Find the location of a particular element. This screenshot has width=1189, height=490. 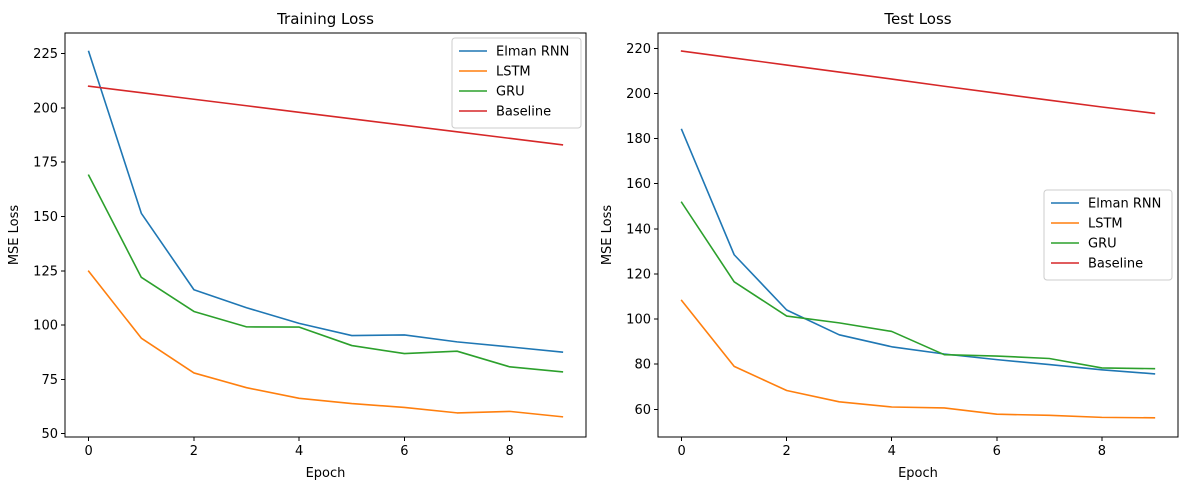

y-tick-label: 160 is located at coordinates (638, 184).